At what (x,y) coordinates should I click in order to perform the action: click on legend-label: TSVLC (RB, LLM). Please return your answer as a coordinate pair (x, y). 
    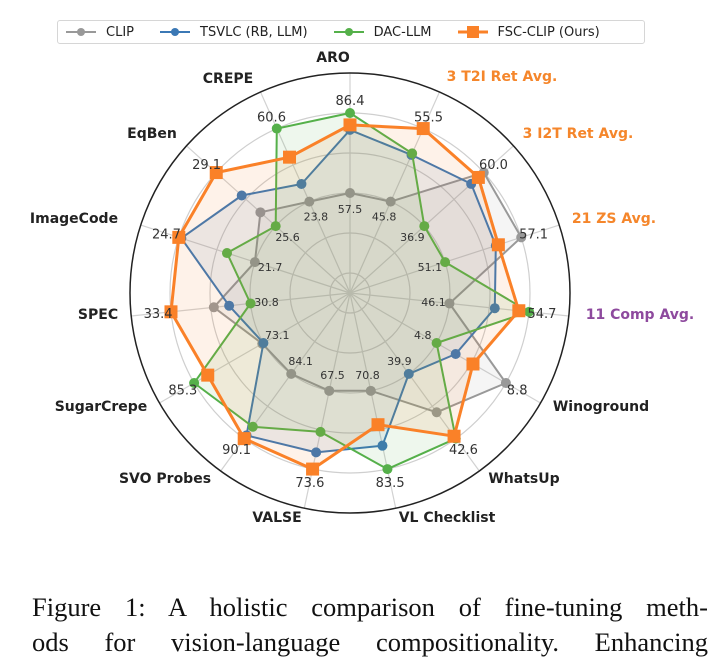
    Looking at the image, I should click on (254, 32).